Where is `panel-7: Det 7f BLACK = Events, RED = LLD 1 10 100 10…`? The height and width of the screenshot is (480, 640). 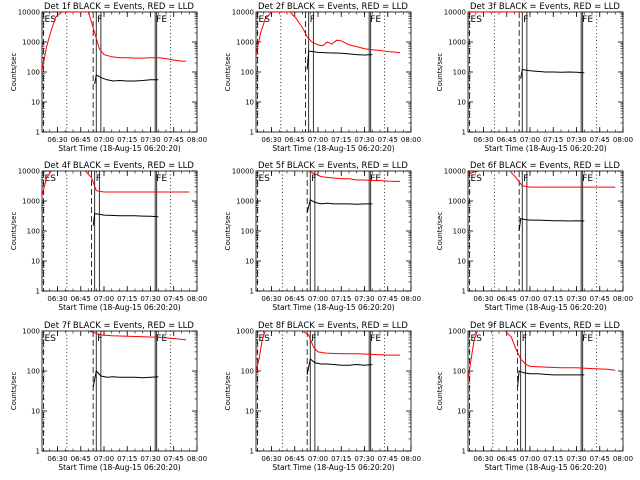
panel-7: Det 7f BLACK = Events, RED = LLD 1 10 100 10… is located at coordinates (108, 396).